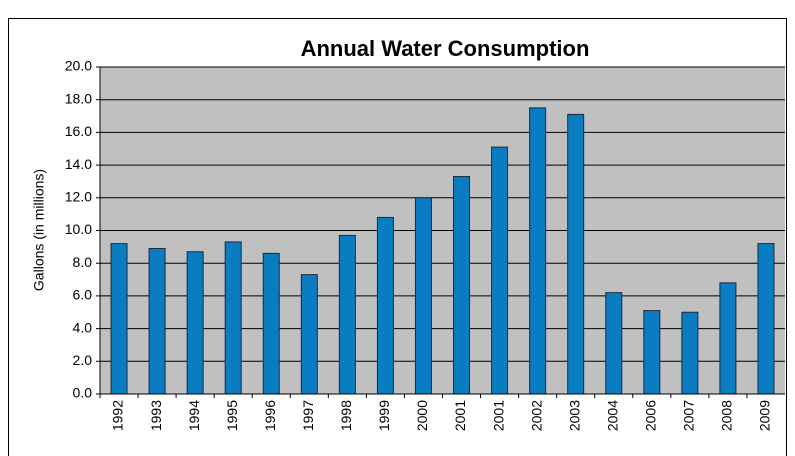 The width and height of the screenshot is (795, 456). I want to click on x-tick-label: 1995, so click(232, 415).